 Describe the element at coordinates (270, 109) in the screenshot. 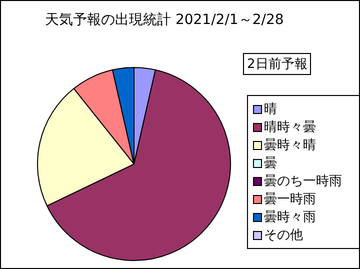

I see `legend-label: 晴` at that location.